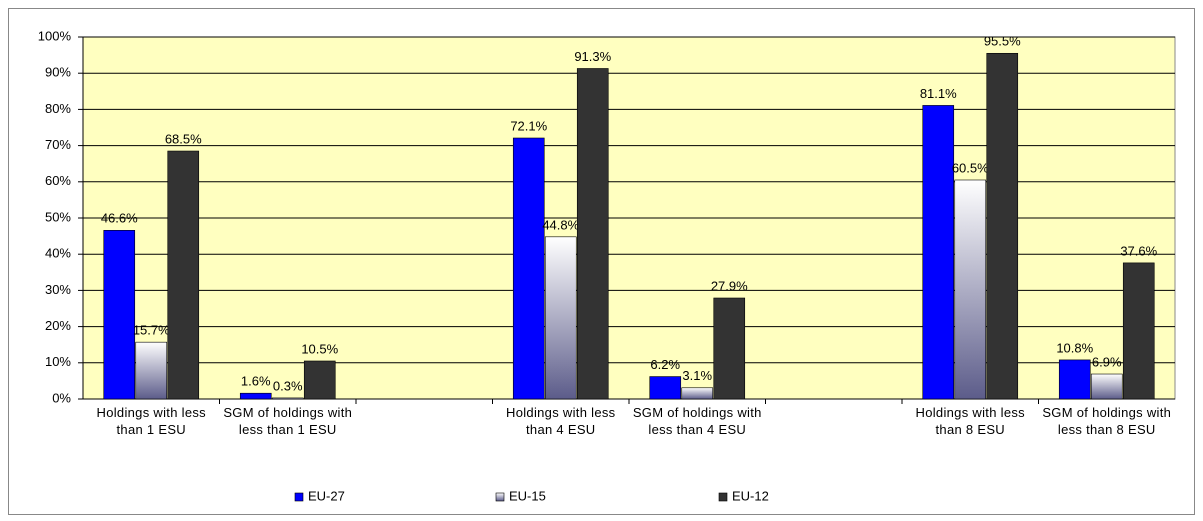  What do you see at coordinates (58, 253) in the screenshot?
I see `y-tick-label: 40%` at bounding box center [58, 253].